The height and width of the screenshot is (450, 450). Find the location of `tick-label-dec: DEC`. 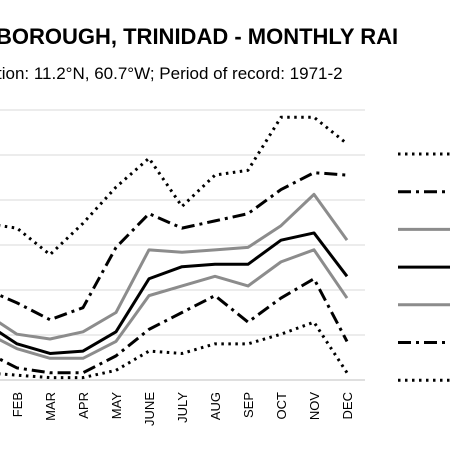

tick-label-dec: DEC is located at coordinates (347, 405).